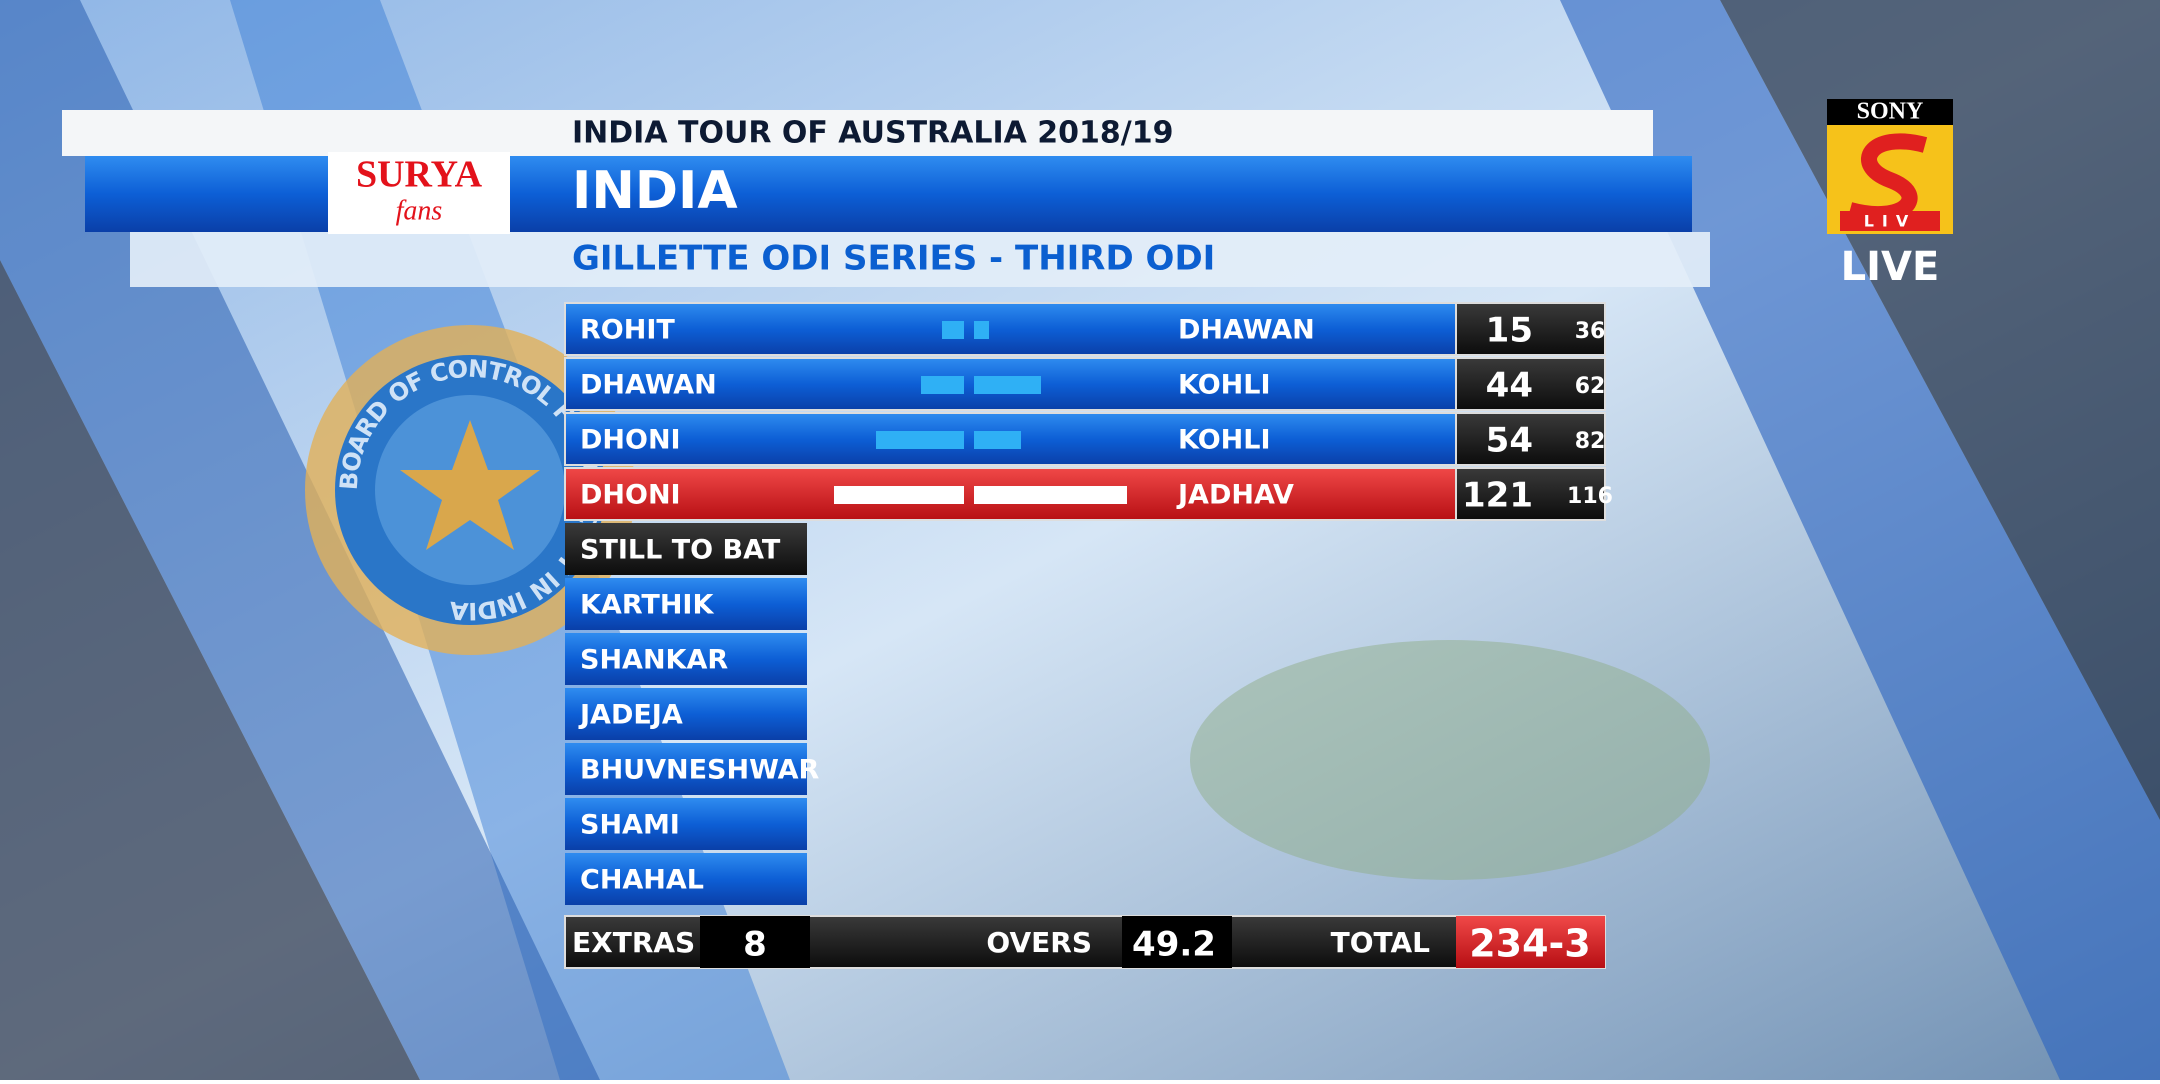  Describe the element at coordinates (642, 880) in the screenshot. I see `player-name: CHAHAL` at that location.